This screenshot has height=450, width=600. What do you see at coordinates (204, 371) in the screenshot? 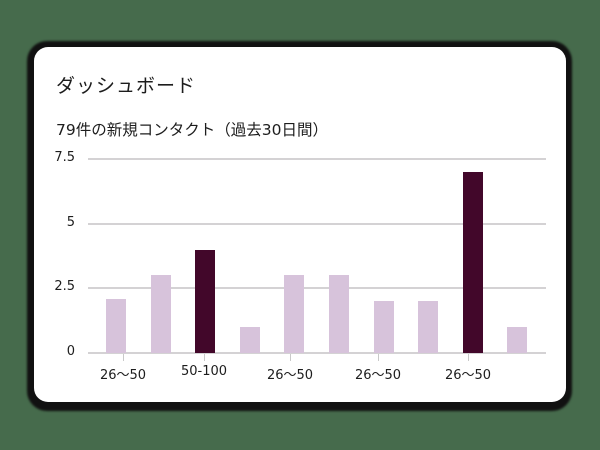
I see `x-axis-label: 50-100` at bounding box center [204, 371].